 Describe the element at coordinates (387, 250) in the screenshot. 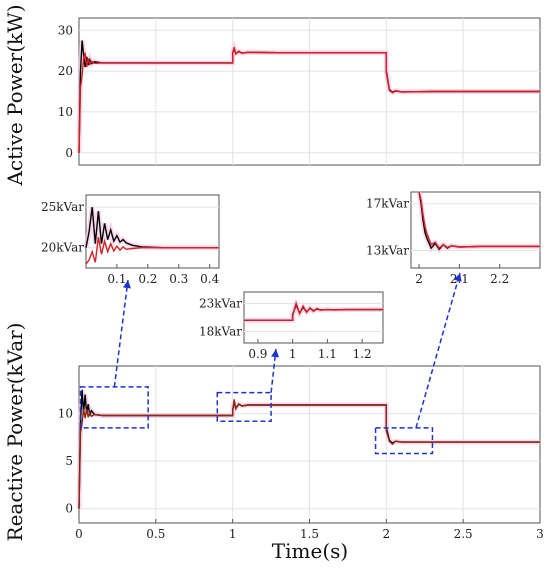

I see `y-tick-label: 13kVar` at that location.